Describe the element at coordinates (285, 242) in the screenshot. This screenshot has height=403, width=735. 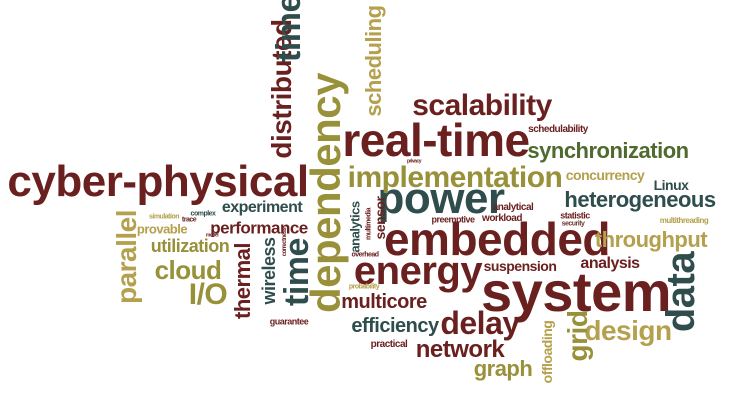
I see `word-correctness: correctness` at that location.